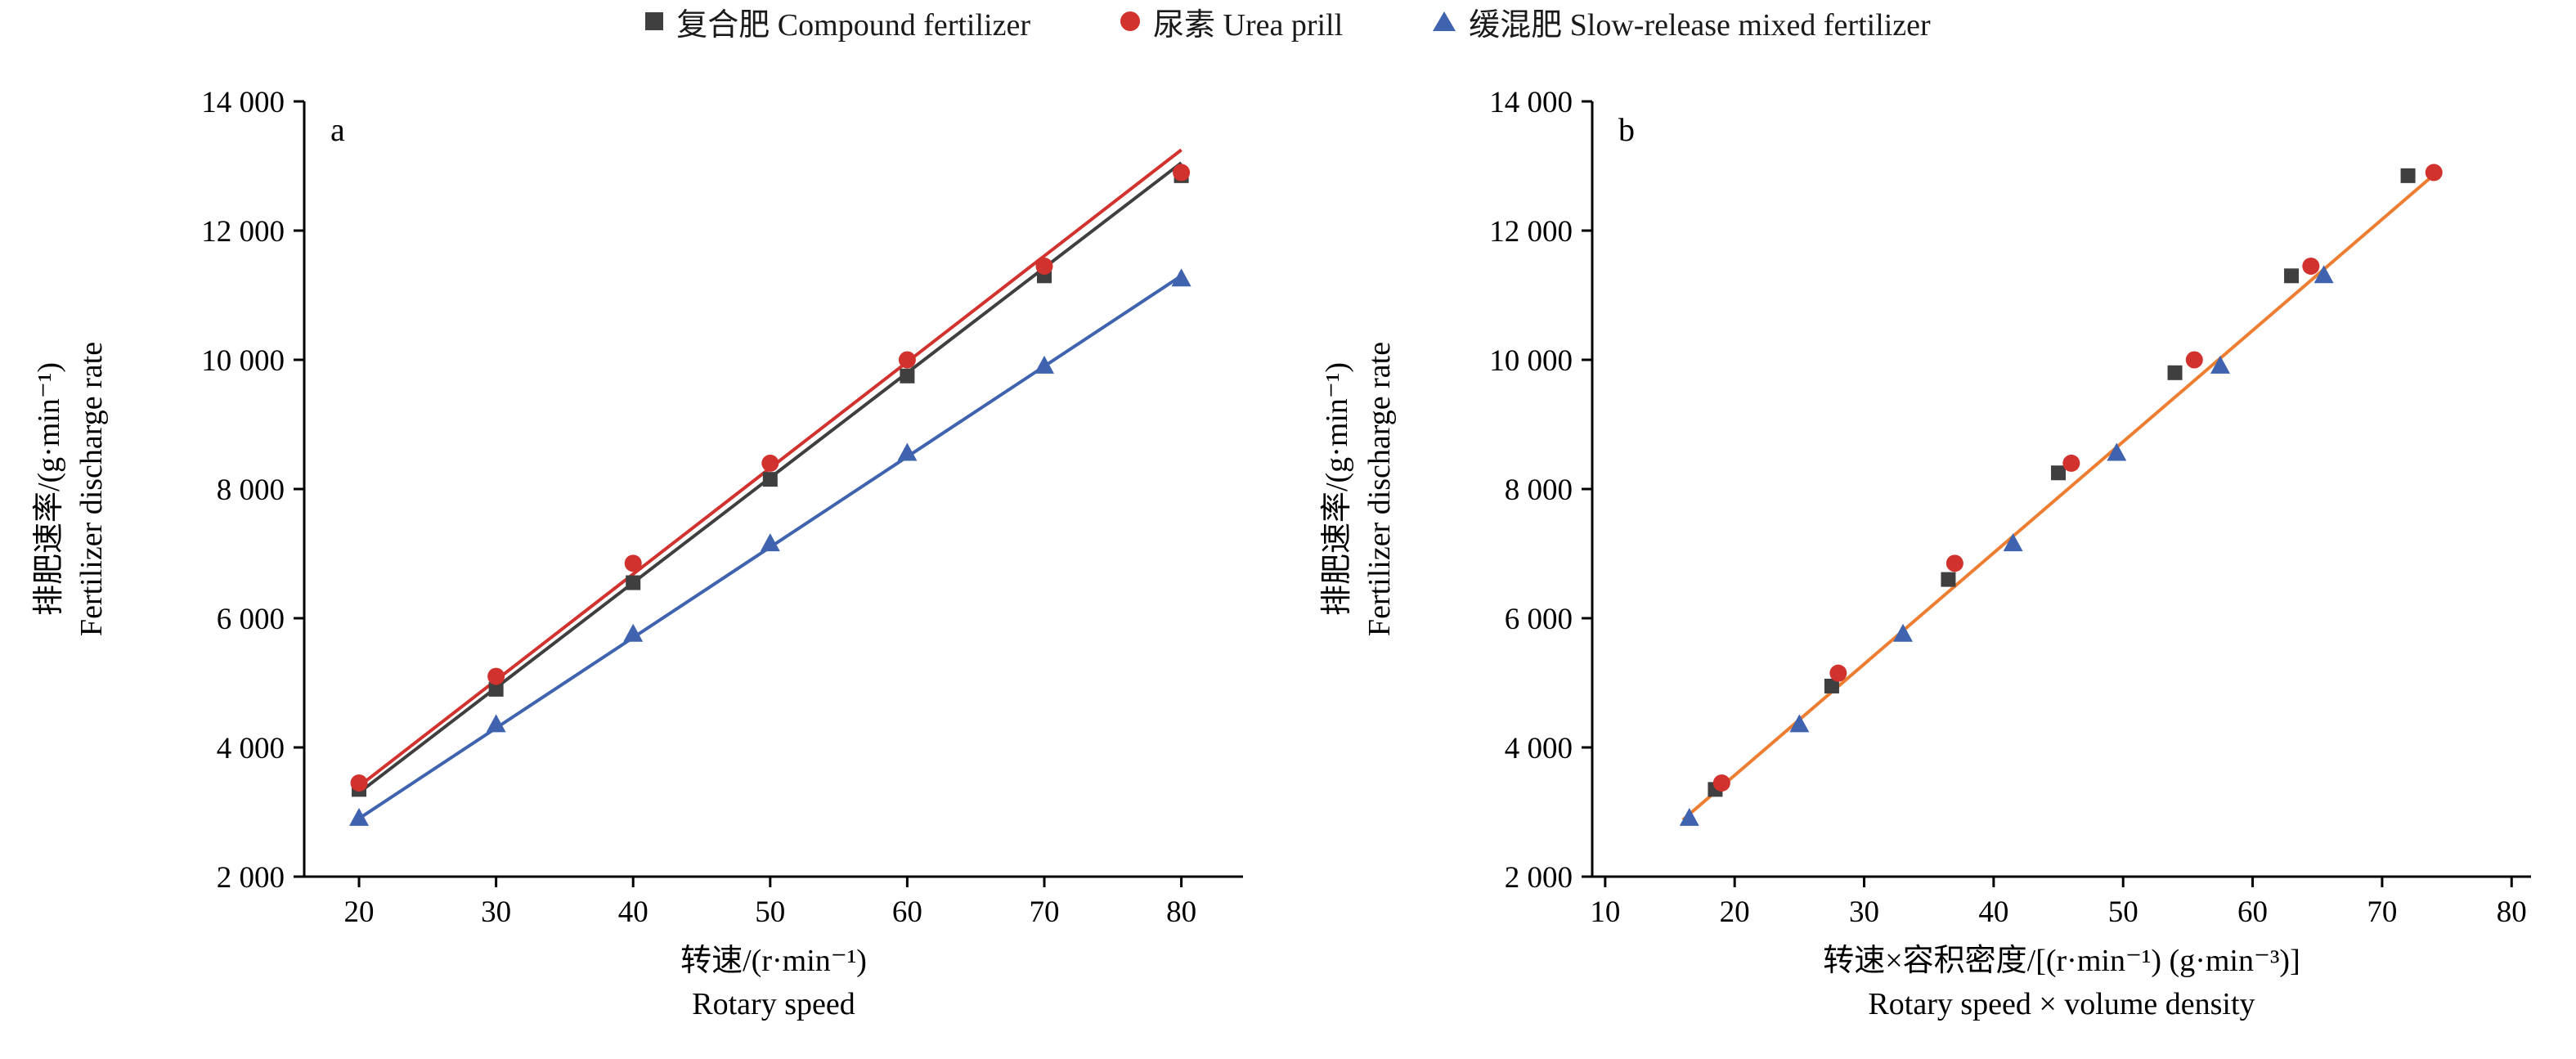 The width and height of the screenshot is (2576, 1059). I want to click on x-axis-label-zh: 转速×容积密度/[(r·min⁻¹) (g·min⁻³)], so click(2061, 961).